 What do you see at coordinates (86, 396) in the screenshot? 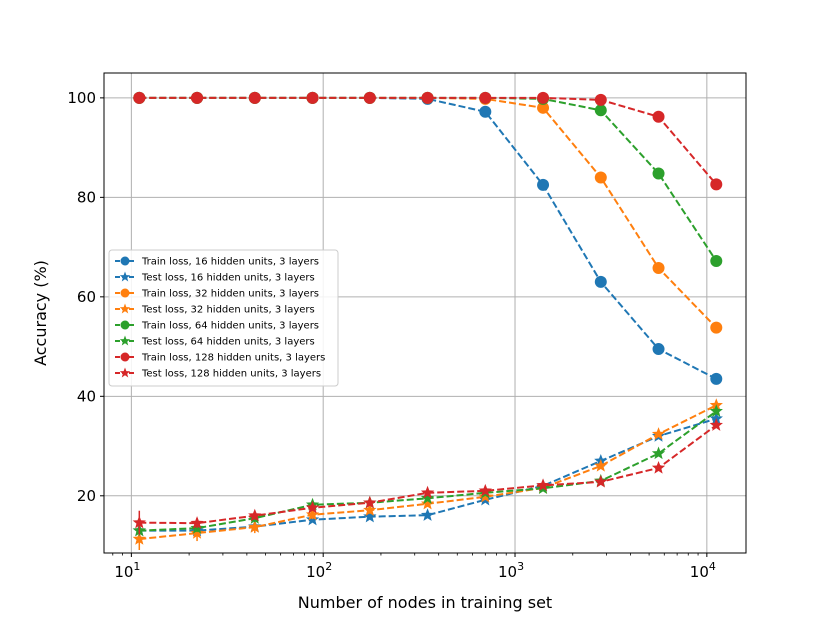
I see `y-tick-label: 40` at bounding box center [86, 396].